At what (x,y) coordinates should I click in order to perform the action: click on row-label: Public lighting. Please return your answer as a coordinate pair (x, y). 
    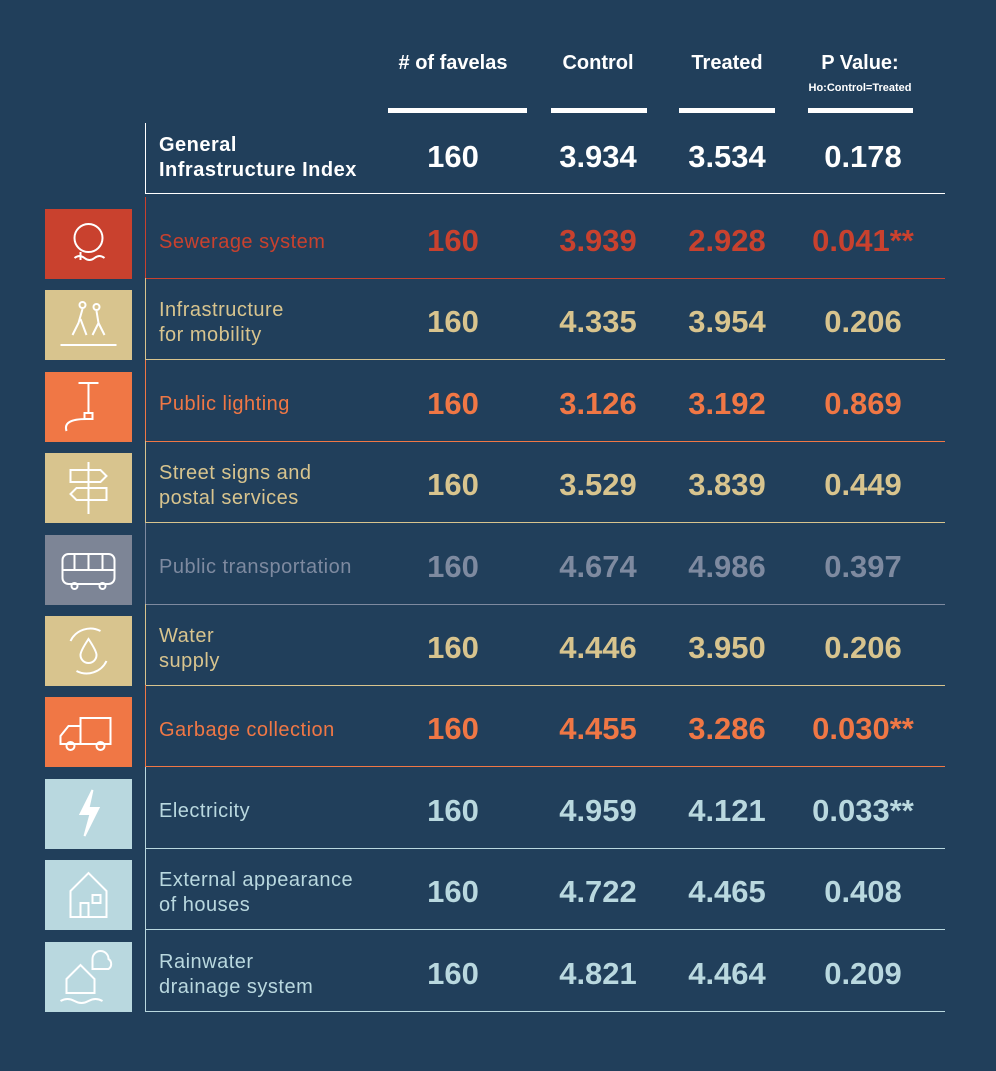
    Looking at the image, I should click on (224, 404).